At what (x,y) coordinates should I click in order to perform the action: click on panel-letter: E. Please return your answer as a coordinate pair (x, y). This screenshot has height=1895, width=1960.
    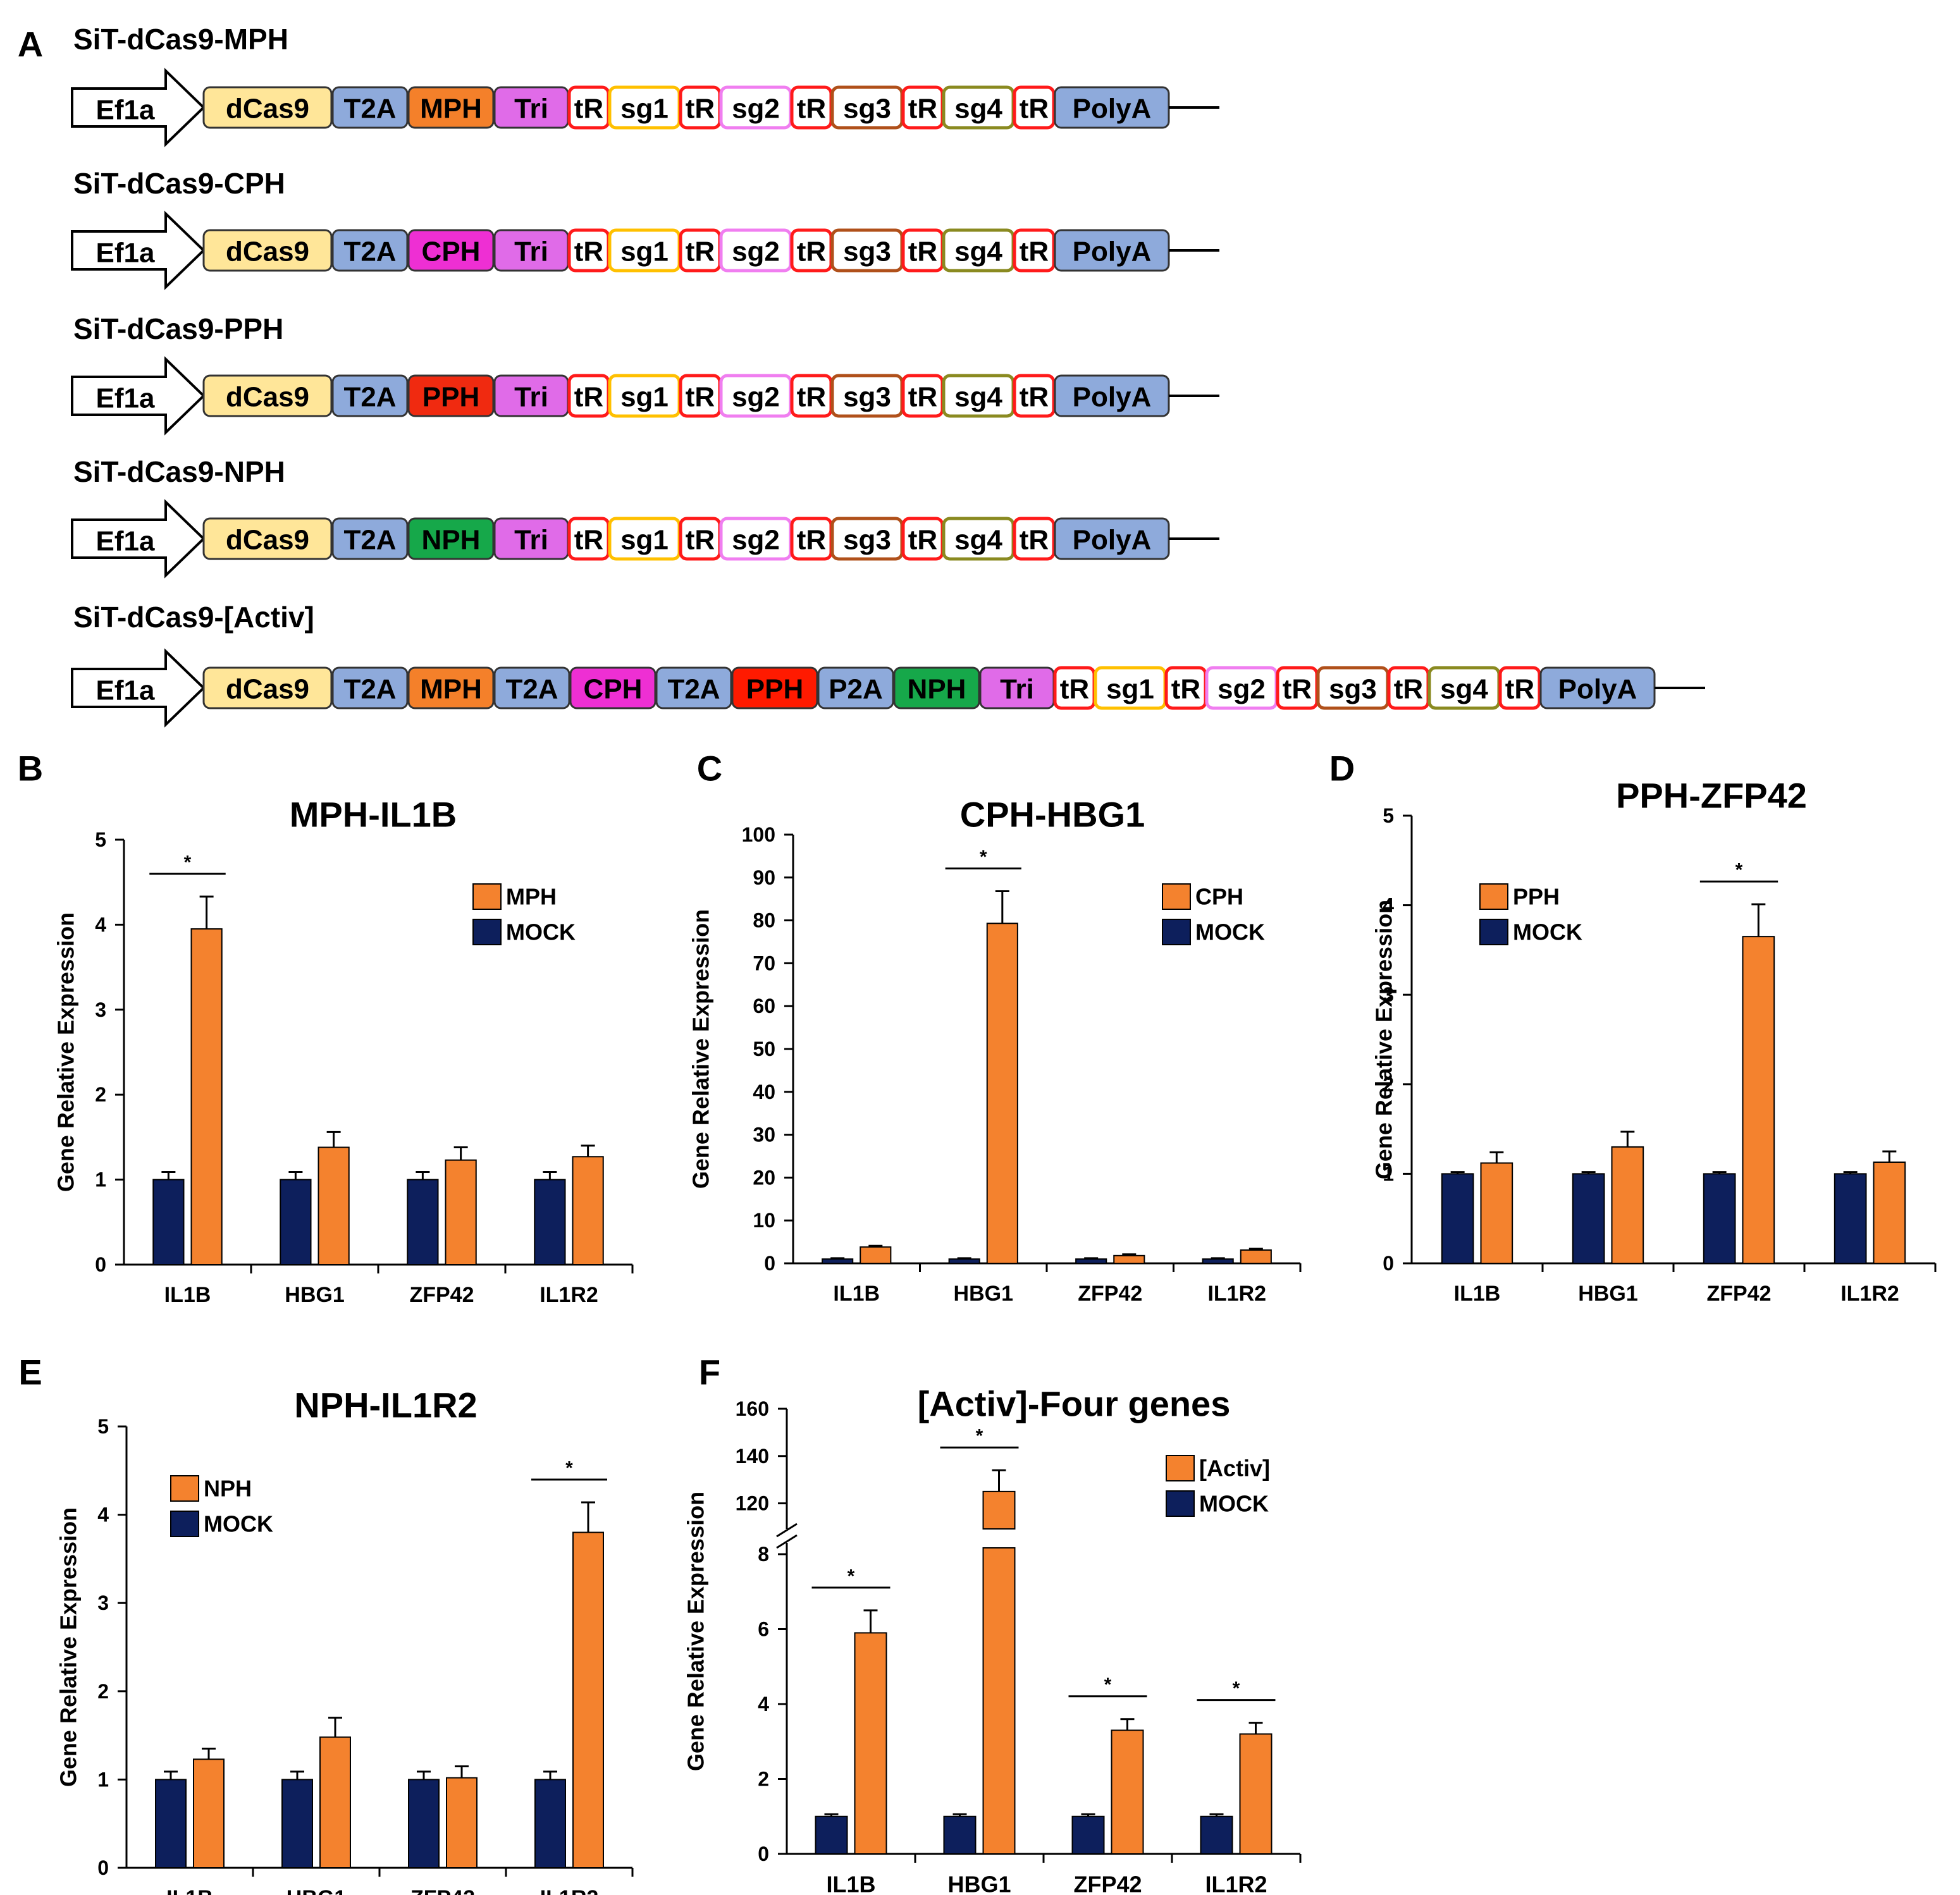
    Looking at the image, I should click on (30, 1372).